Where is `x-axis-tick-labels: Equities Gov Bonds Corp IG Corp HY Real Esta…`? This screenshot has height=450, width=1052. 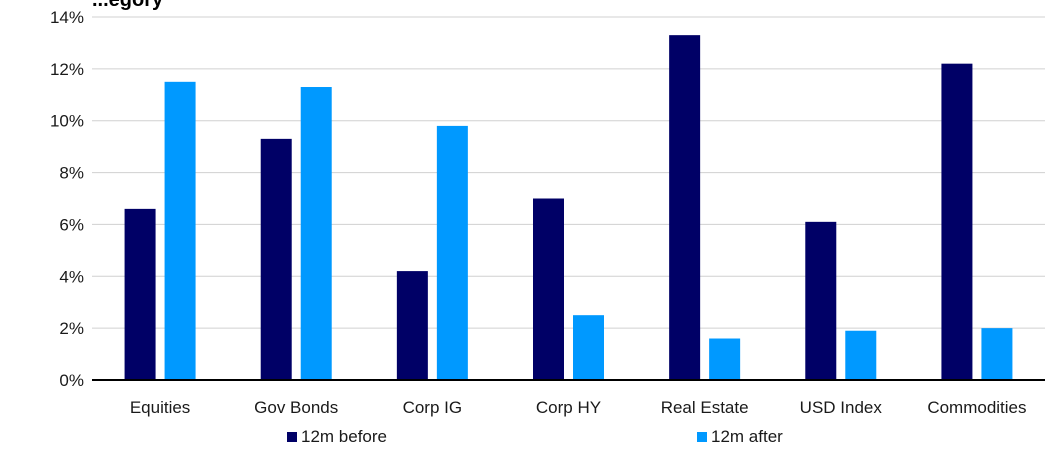
x-axis-tick-labels: Equities Gov Bonds Corp IG Corp HY Real Esta… is located at coordinates (578, 407).